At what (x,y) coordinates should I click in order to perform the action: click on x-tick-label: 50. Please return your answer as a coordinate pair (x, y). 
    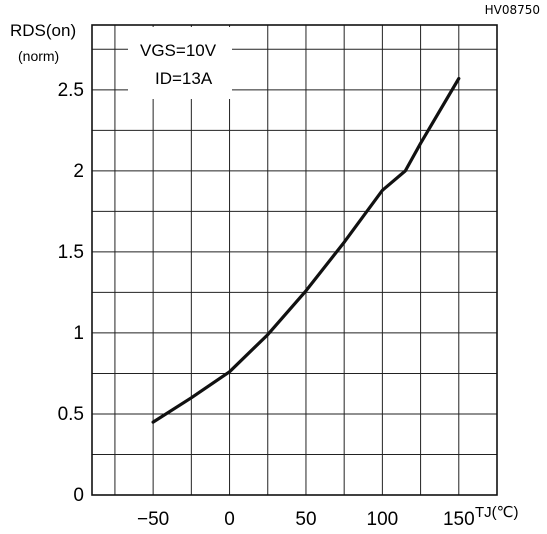
    Looking at the image, I should click on (305, 519).